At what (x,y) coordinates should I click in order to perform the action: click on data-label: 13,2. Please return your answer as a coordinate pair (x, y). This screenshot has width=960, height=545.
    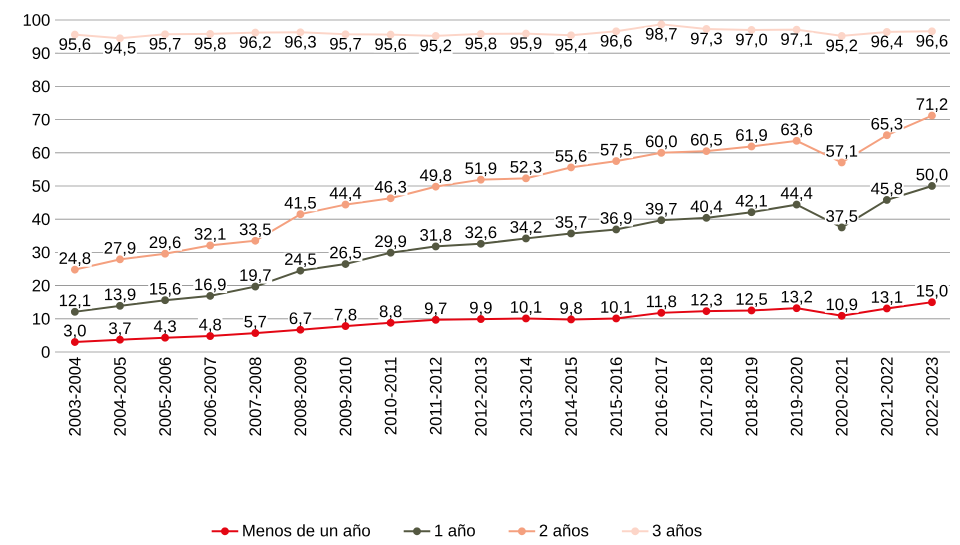
    Looking at the image, I should click on (797, 297).